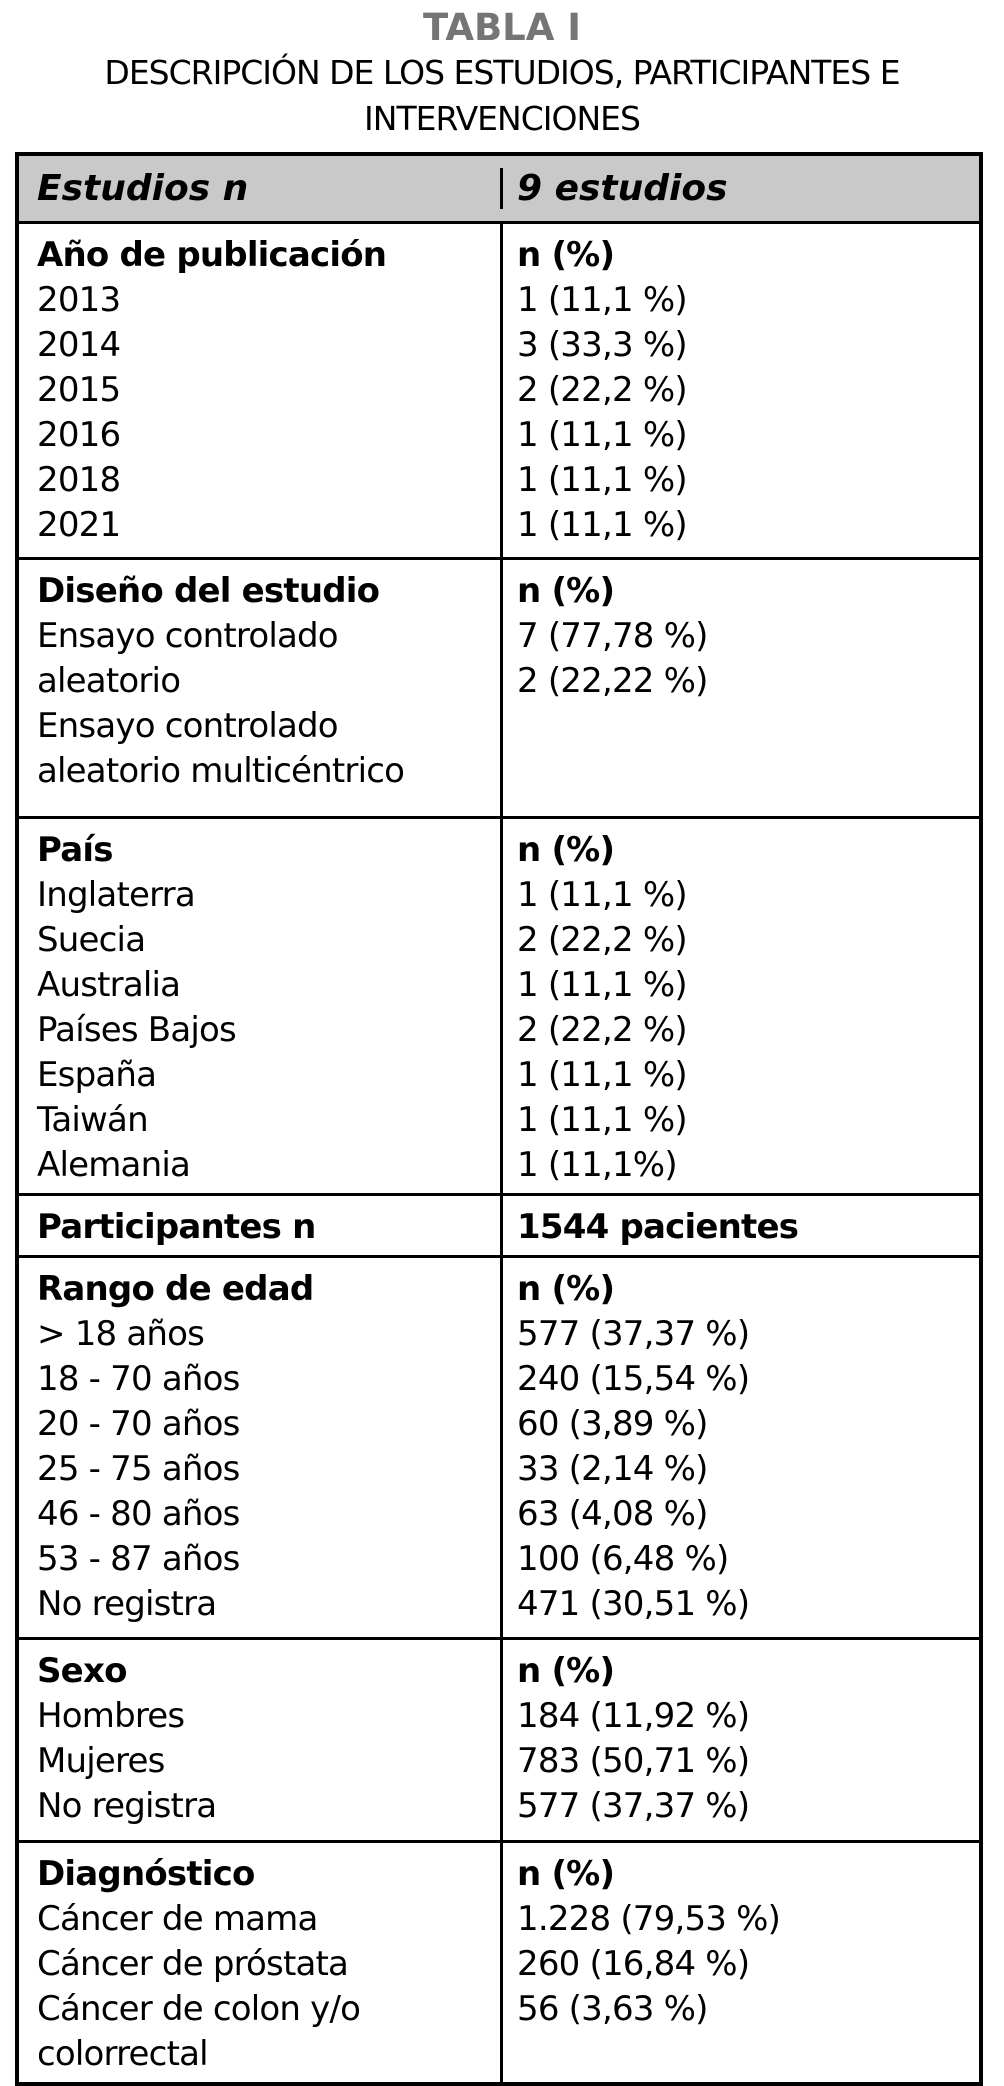  What do you see at coordinates (175, 1289) in the screenshot?
I see `row-label: Rango de edad` at bounding box center [175, 1289].